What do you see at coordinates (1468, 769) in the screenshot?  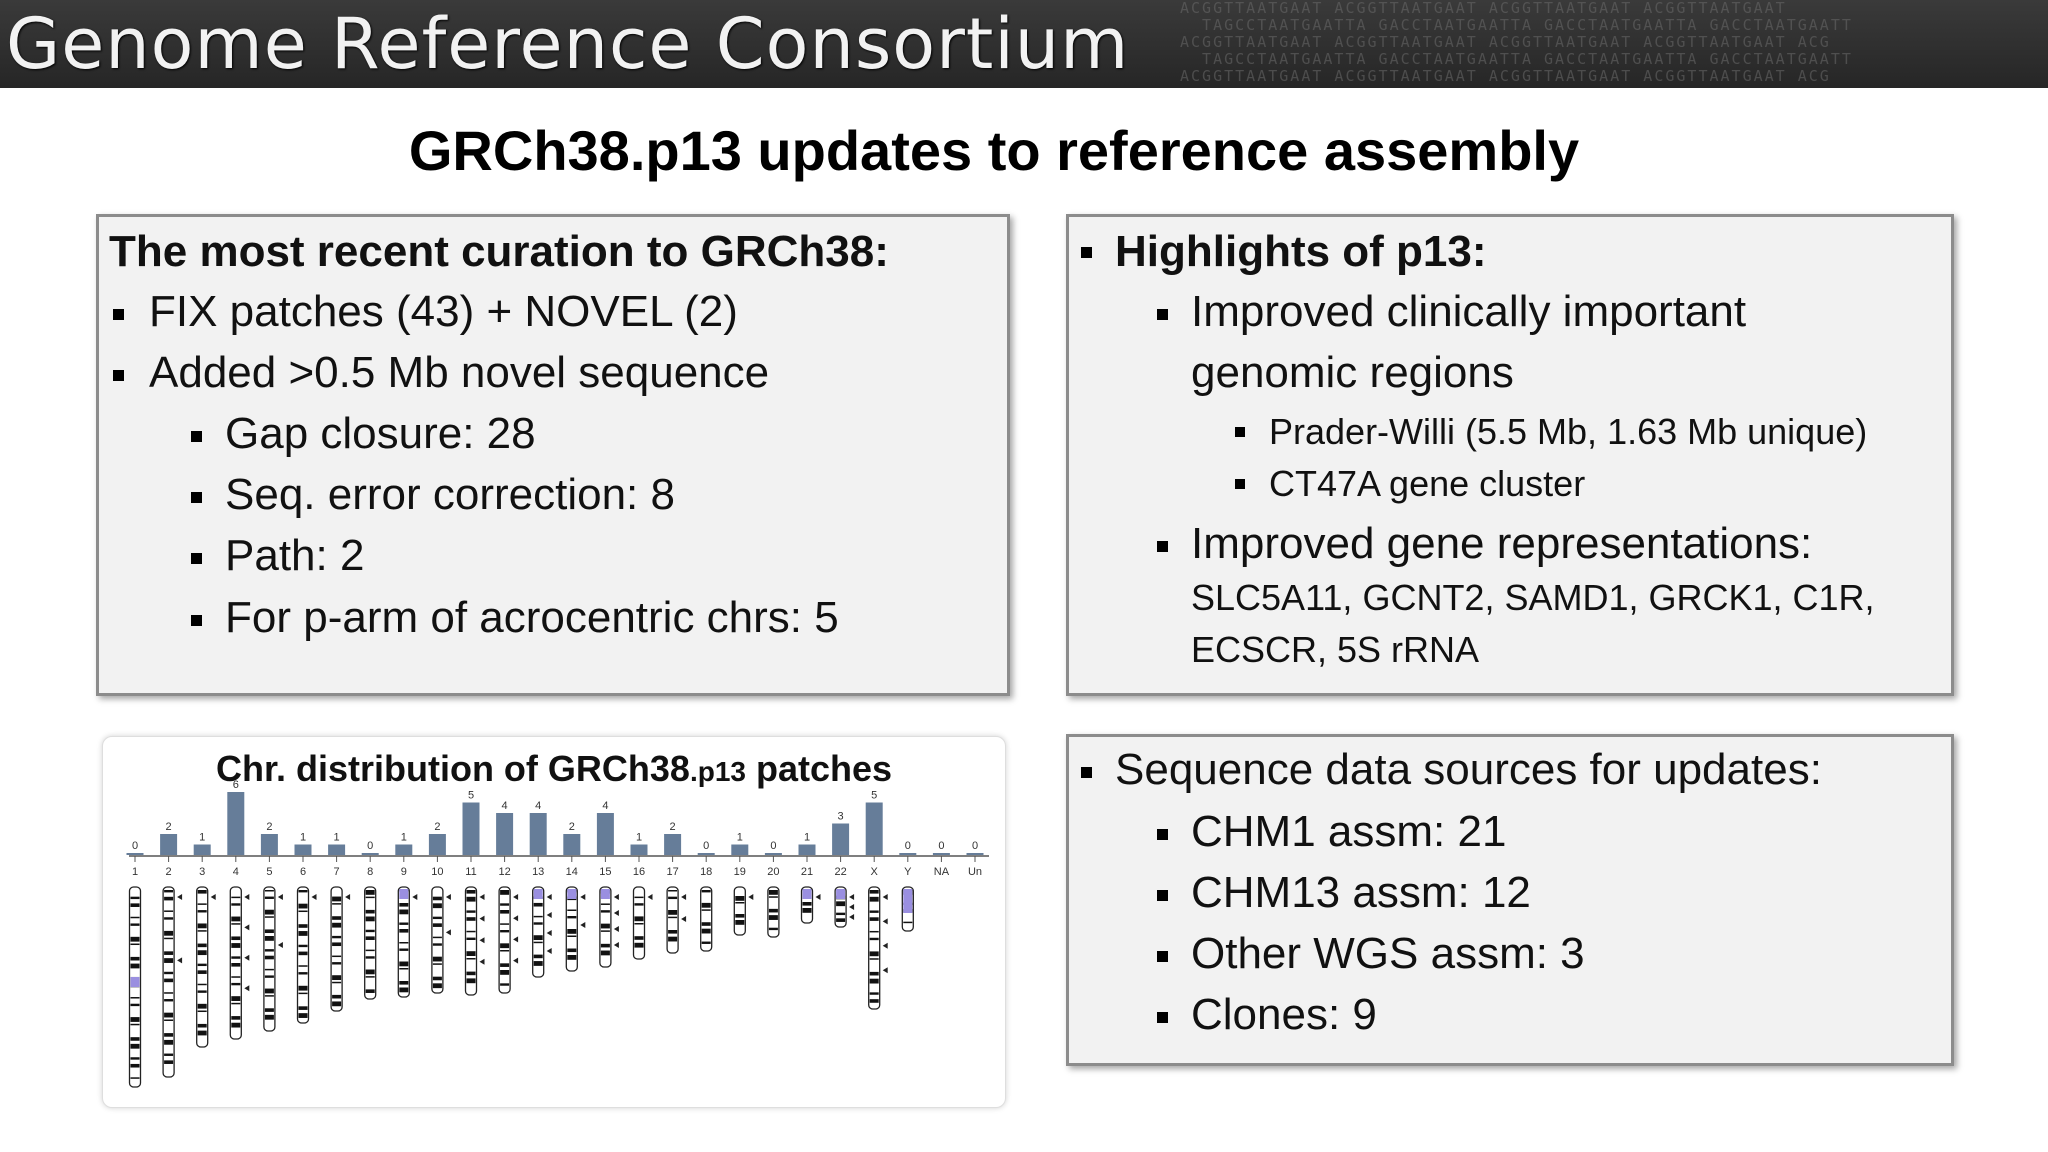 I see `sources-heading: Sequence data sources for updates:` at bounding box center [1468, 769].